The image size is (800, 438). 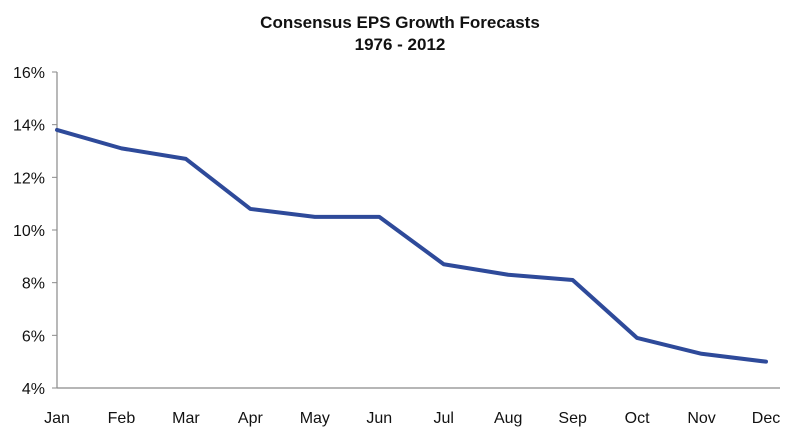 What do you see at coordinates (251, 418) in the screenshot?
I see `x-tick-label: Apr` at bounding box center [251, 418].